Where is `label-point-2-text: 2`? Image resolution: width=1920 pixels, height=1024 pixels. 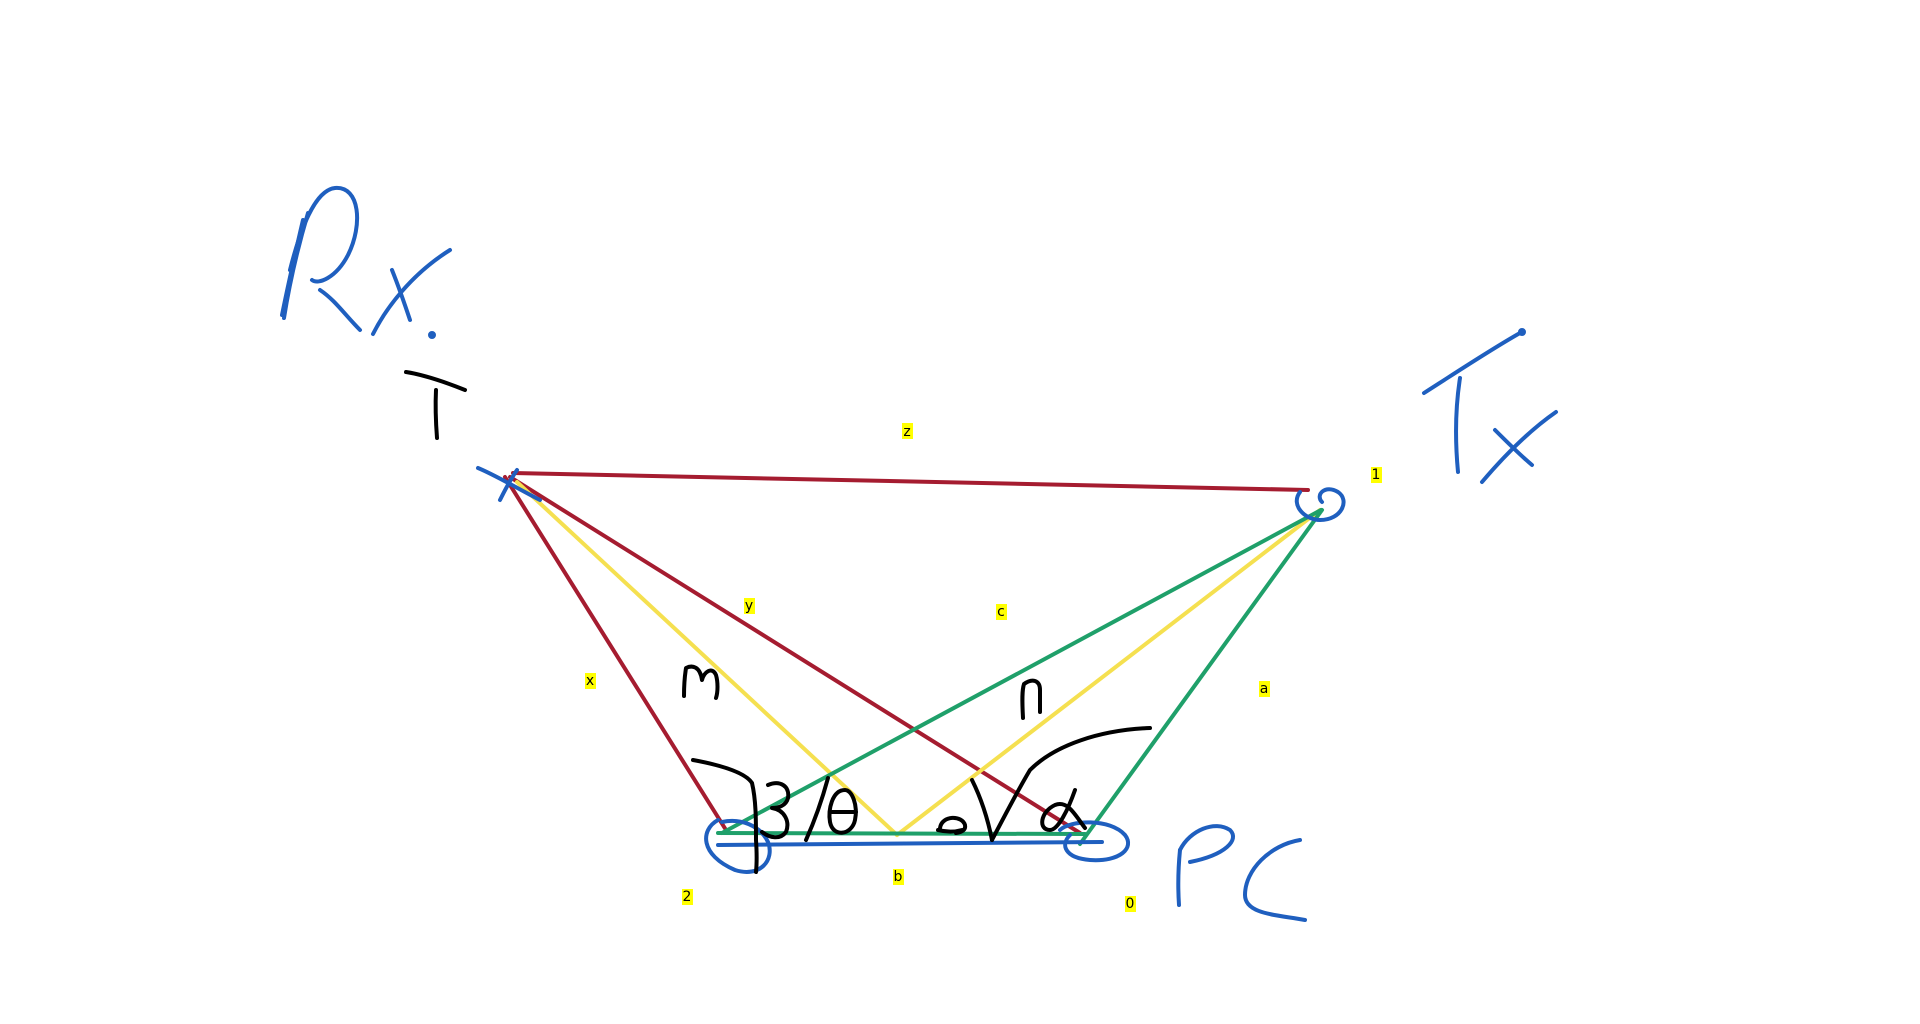 label-point-2-text: 2 is located at coordinates (687, 897).